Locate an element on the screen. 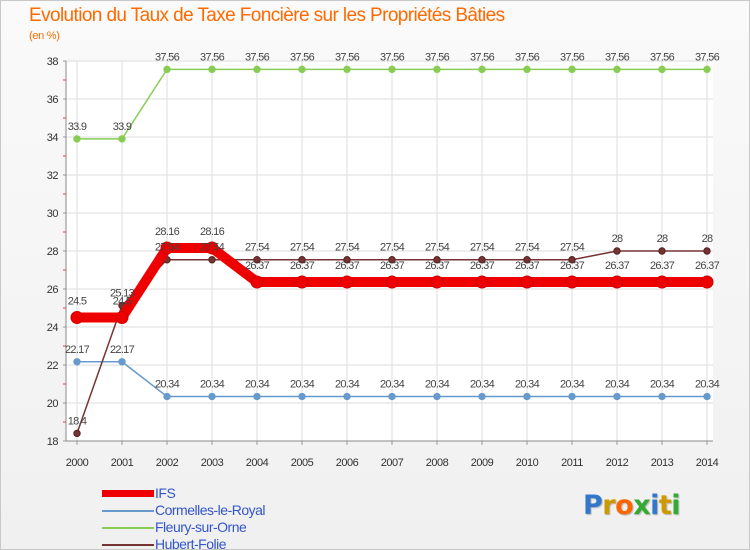 Image resolution: width=750 pixels, height=550 pixels. x-tick-label: 2011 is located at coordinates (572, 463).